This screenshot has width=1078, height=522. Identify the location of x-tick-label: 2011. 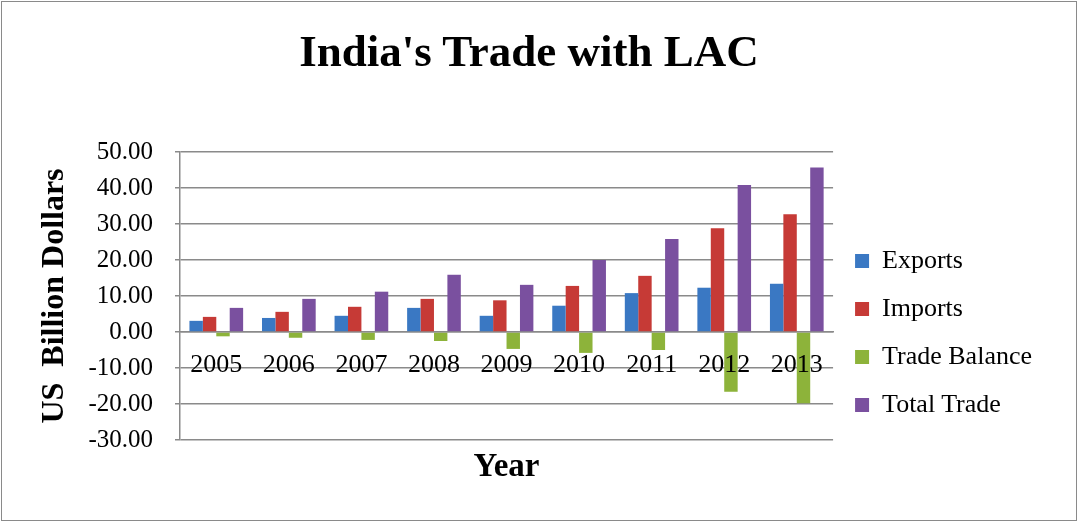
(652, 364).